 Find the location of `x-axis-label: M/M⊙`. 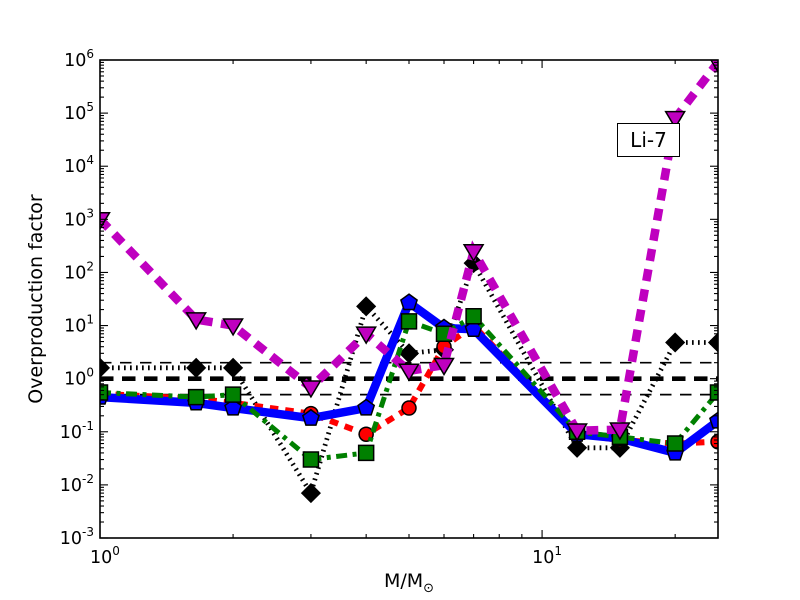

x-axis-label: M/M⊙ is located at coordinates (409, 583).